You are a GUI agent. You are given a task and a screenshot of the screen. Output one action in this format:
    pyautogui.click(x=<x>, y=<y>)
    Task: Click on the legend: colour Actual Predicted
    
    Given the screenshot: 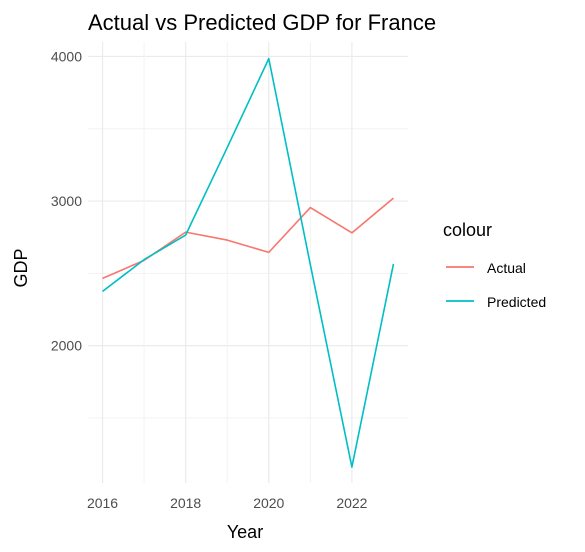 What is the action you would take?
    pyautogui.click(x=494, y=265)
    